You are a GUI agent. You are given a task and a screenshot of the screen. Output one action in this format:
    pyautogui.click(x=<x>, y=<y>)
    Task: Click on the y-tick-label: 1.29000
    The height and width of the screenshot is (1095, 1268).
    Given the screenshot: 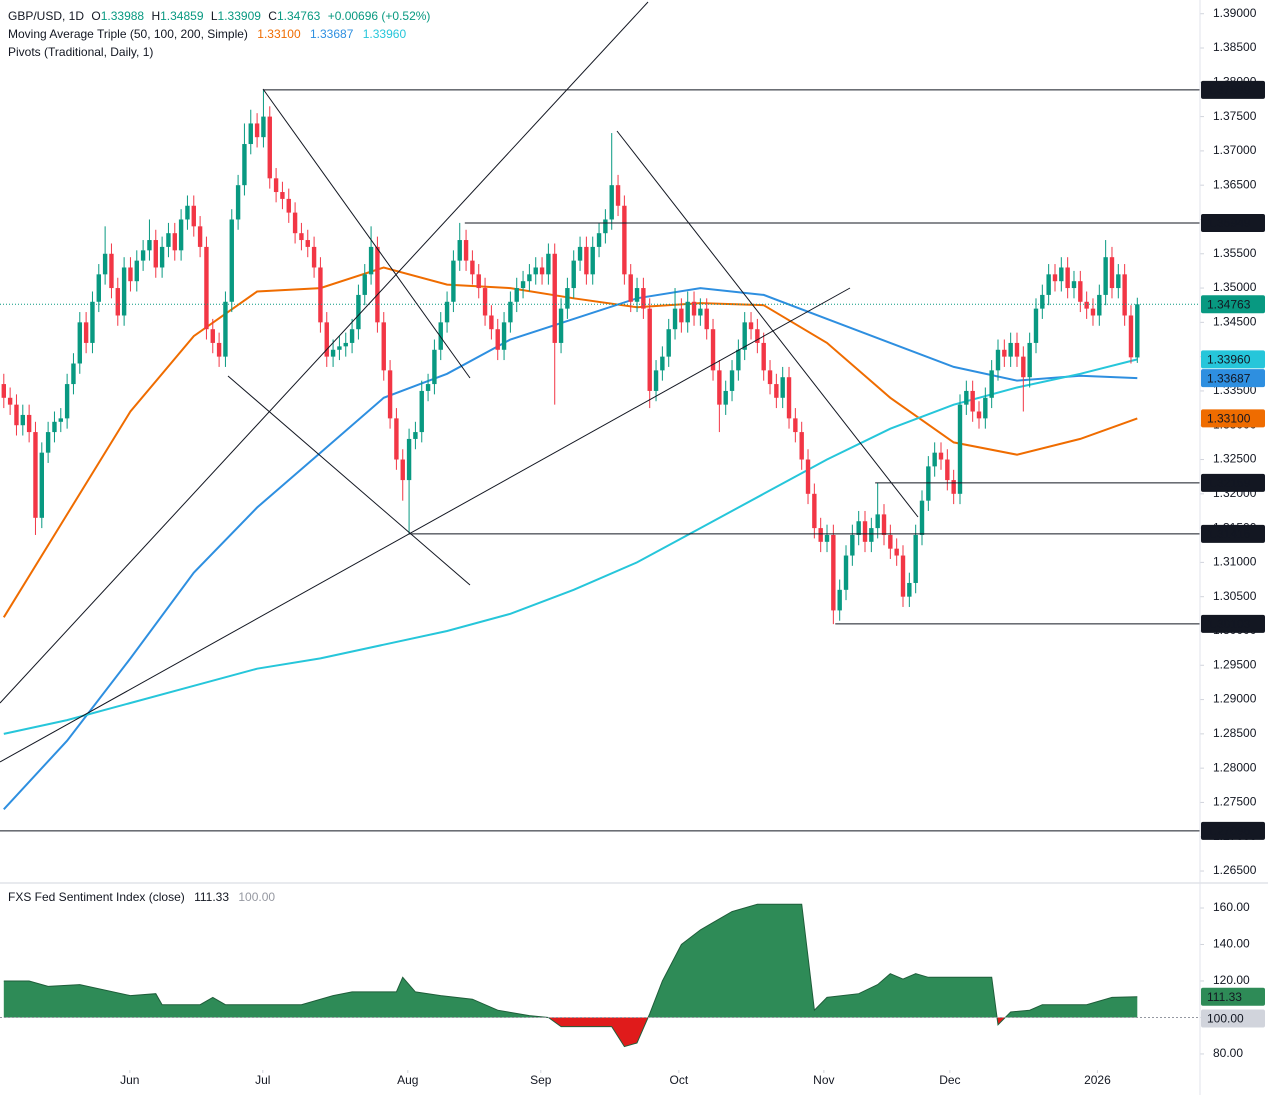 What is the action you would take?
    pyautogui.click(x=1235, y=699)
    